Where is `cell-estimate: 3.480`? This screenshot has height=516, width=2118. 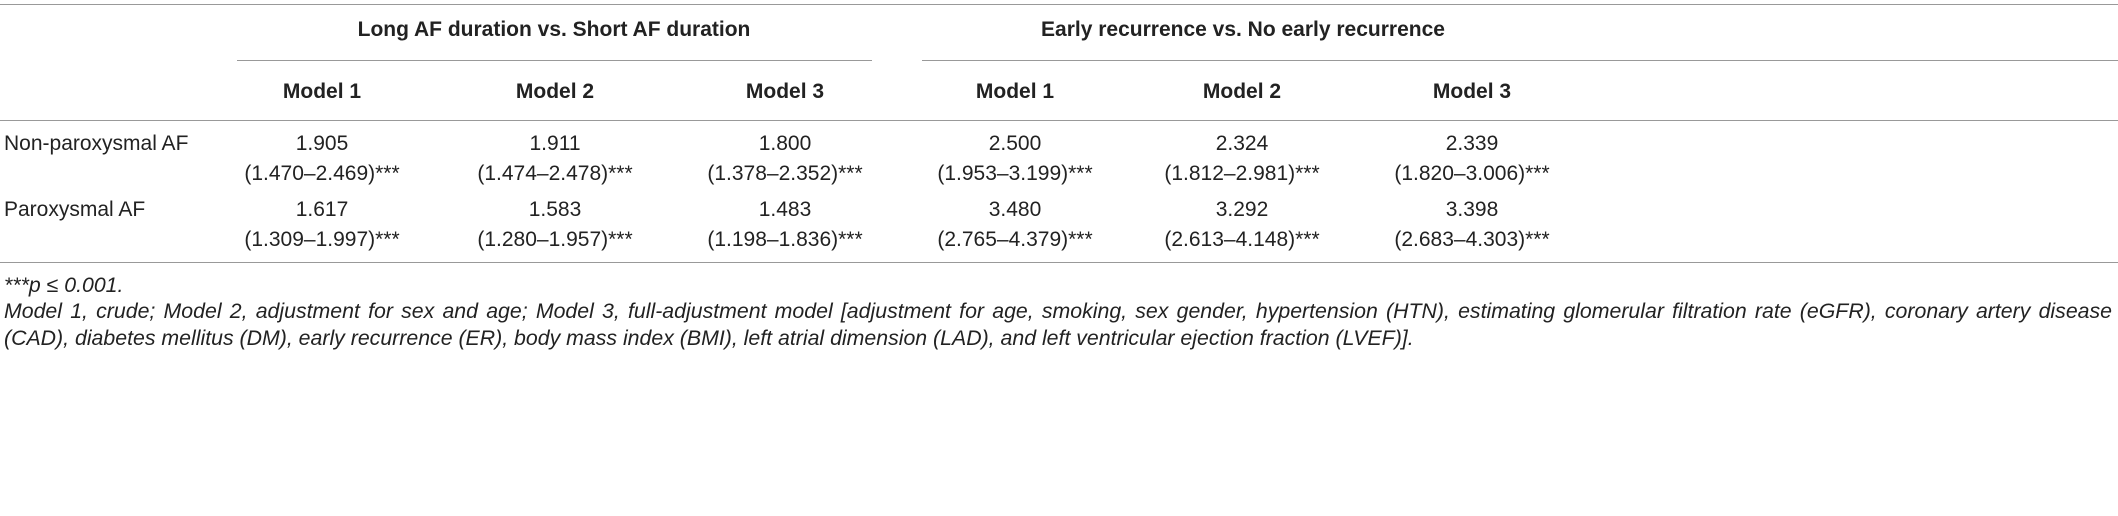
cell-estimate: 3.480 is located at coordinates (1015, 209).